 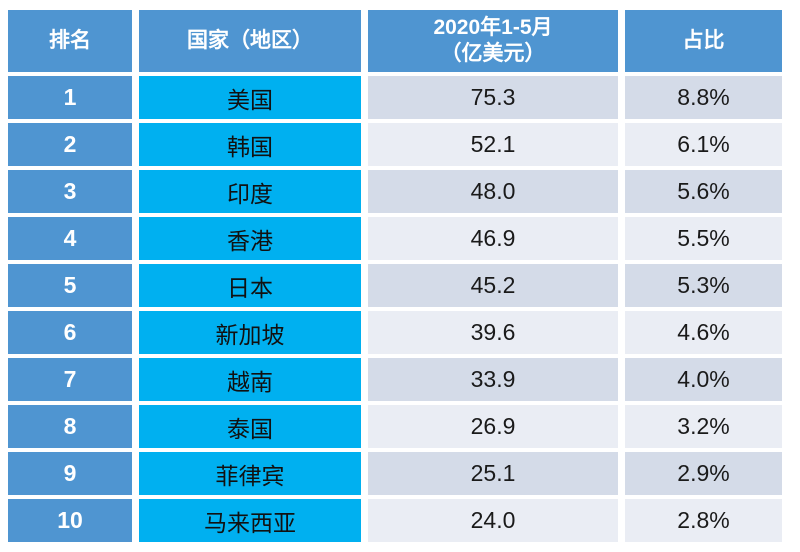 I want to click on share-cell: 4.6%, so click(x=703, y=332).